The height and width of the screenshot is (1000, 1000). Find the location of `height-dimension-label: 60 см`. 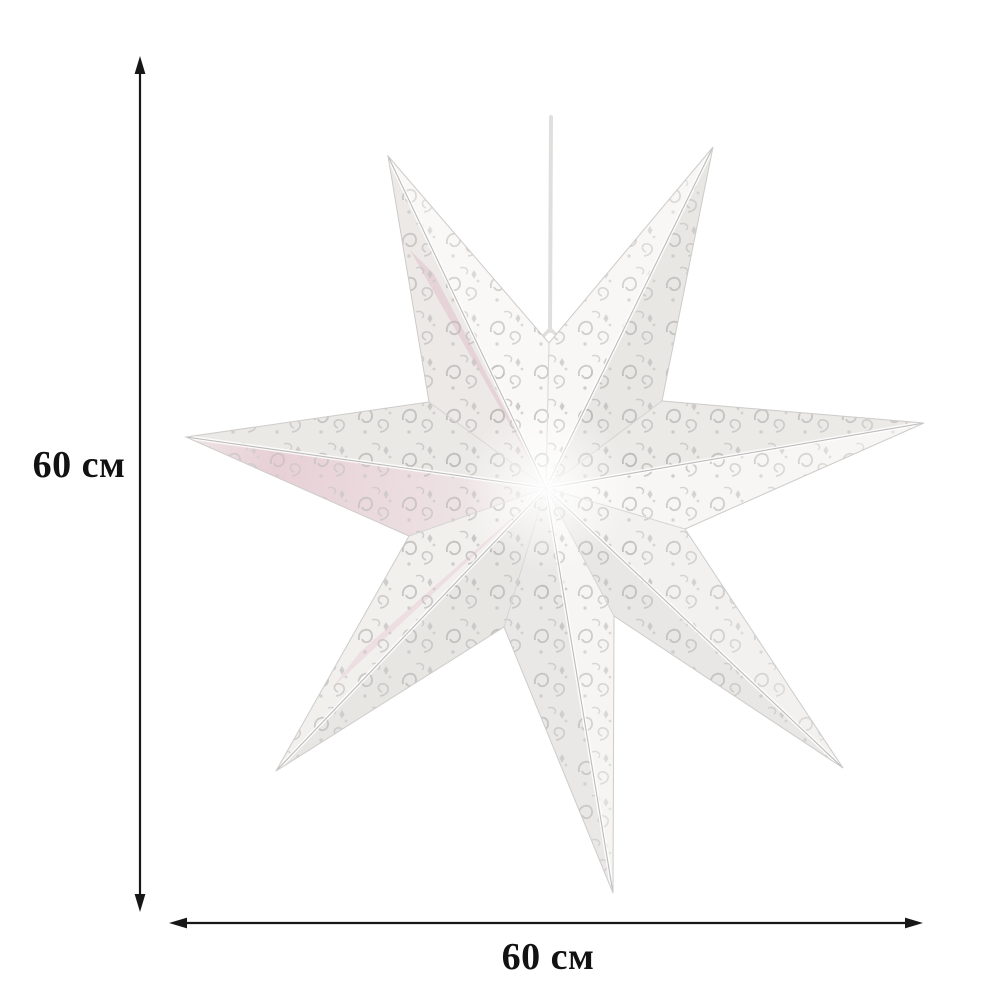

height-dimension-label: 60 см is located at coordinates (79, 465).